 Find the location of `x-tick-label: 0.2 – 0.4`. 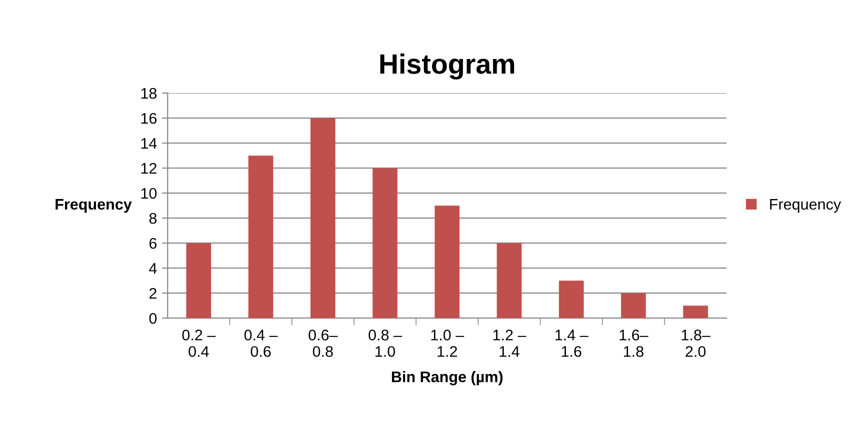

x-tick-label: 0.2 – 0.4 is located at coordinates (199, 343).